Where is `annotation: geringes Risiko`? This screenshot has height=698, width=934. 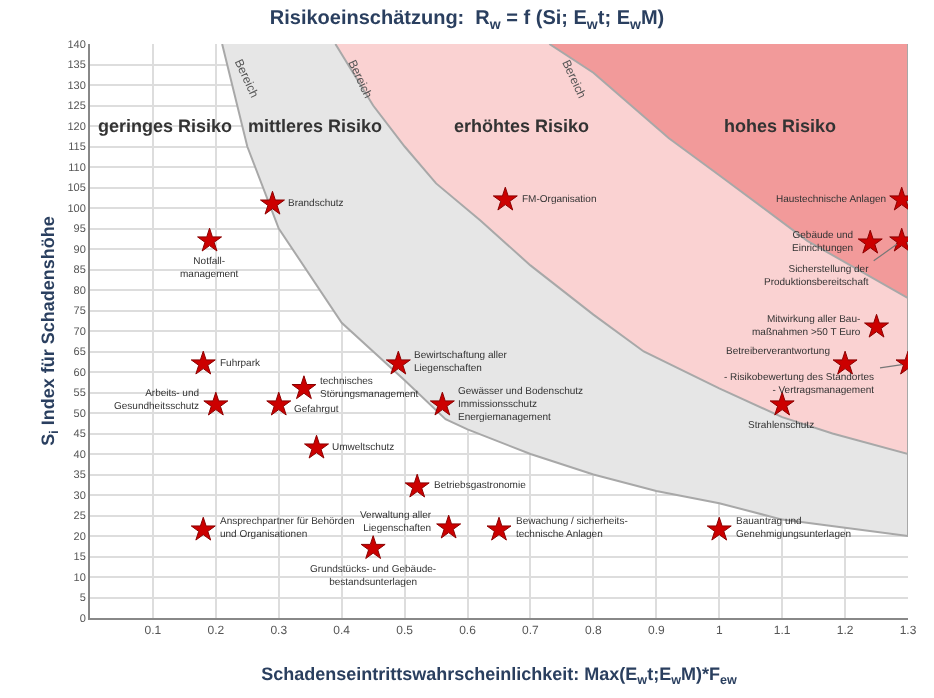 annotation: geringes Risiko is located at coordinates (166, 126).